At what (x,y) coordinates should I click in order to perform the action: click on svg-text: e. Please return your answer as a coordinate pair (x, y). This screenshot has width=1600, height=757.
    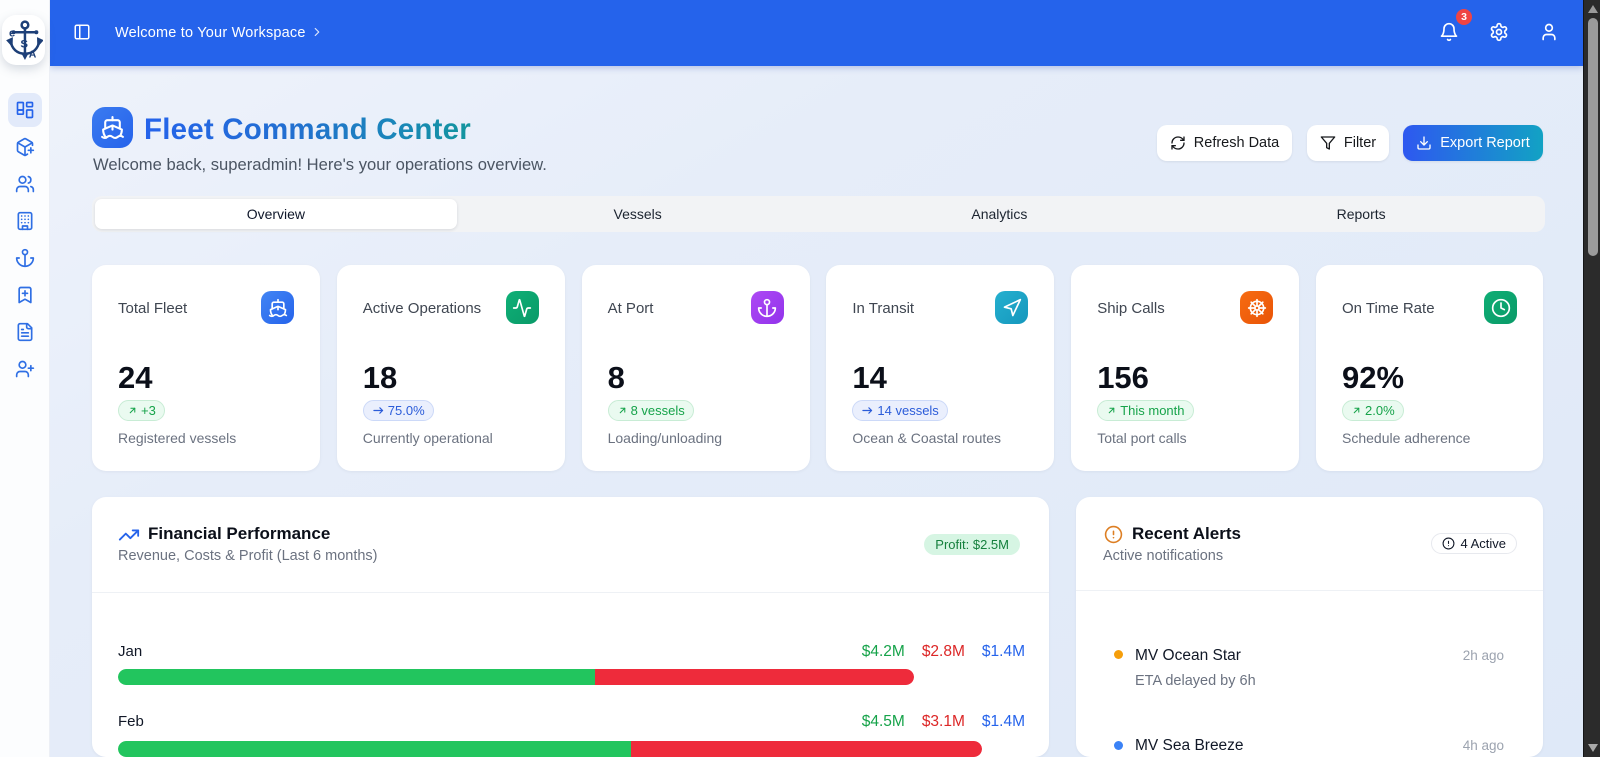
    Looking at the image, I should click on (11, 34).